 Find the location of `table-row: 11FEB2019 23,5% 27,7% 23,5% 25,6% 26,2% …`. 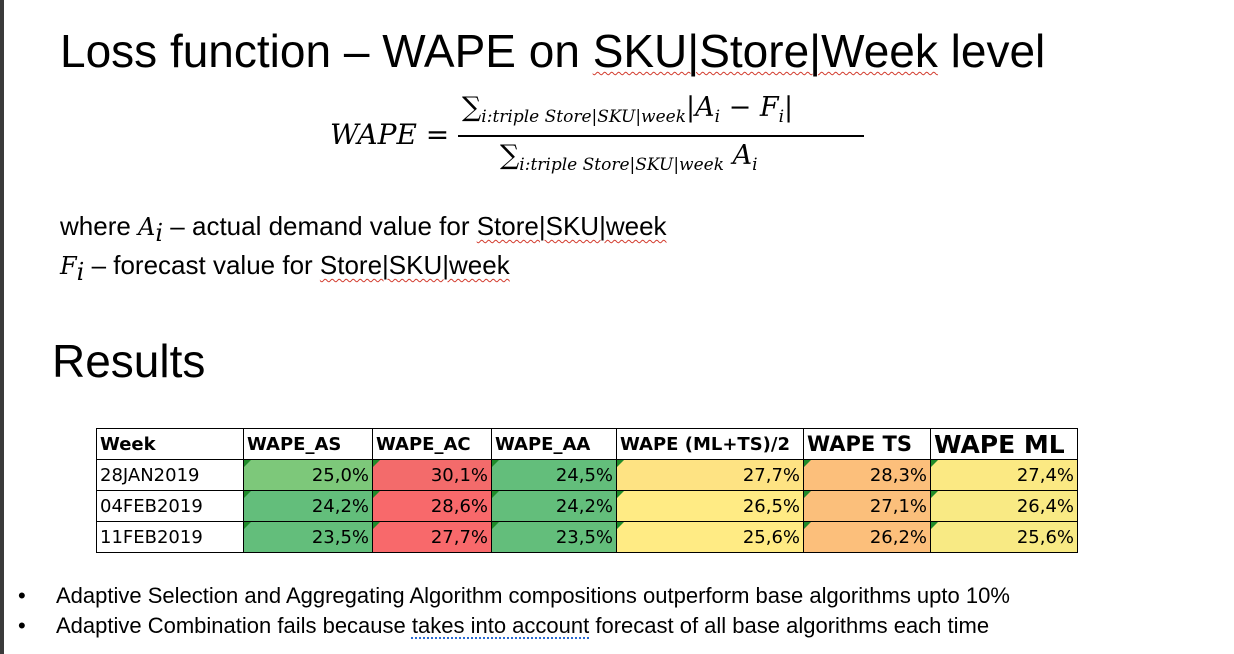

table-row: 11FEB2019 23,5% 27,7% 23,5% 25,6% 26,2% … is located at coordinates (587, 537).